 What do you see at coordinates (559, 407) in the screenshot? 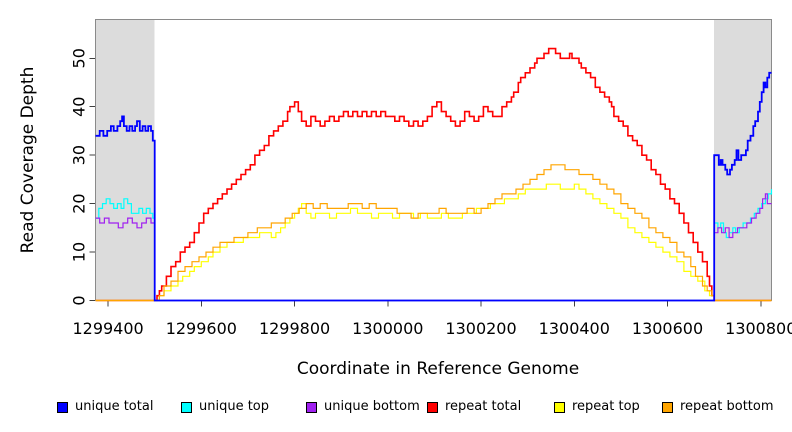
I see `repeat-top-swatch-icon` at bounding box center [559, 407].